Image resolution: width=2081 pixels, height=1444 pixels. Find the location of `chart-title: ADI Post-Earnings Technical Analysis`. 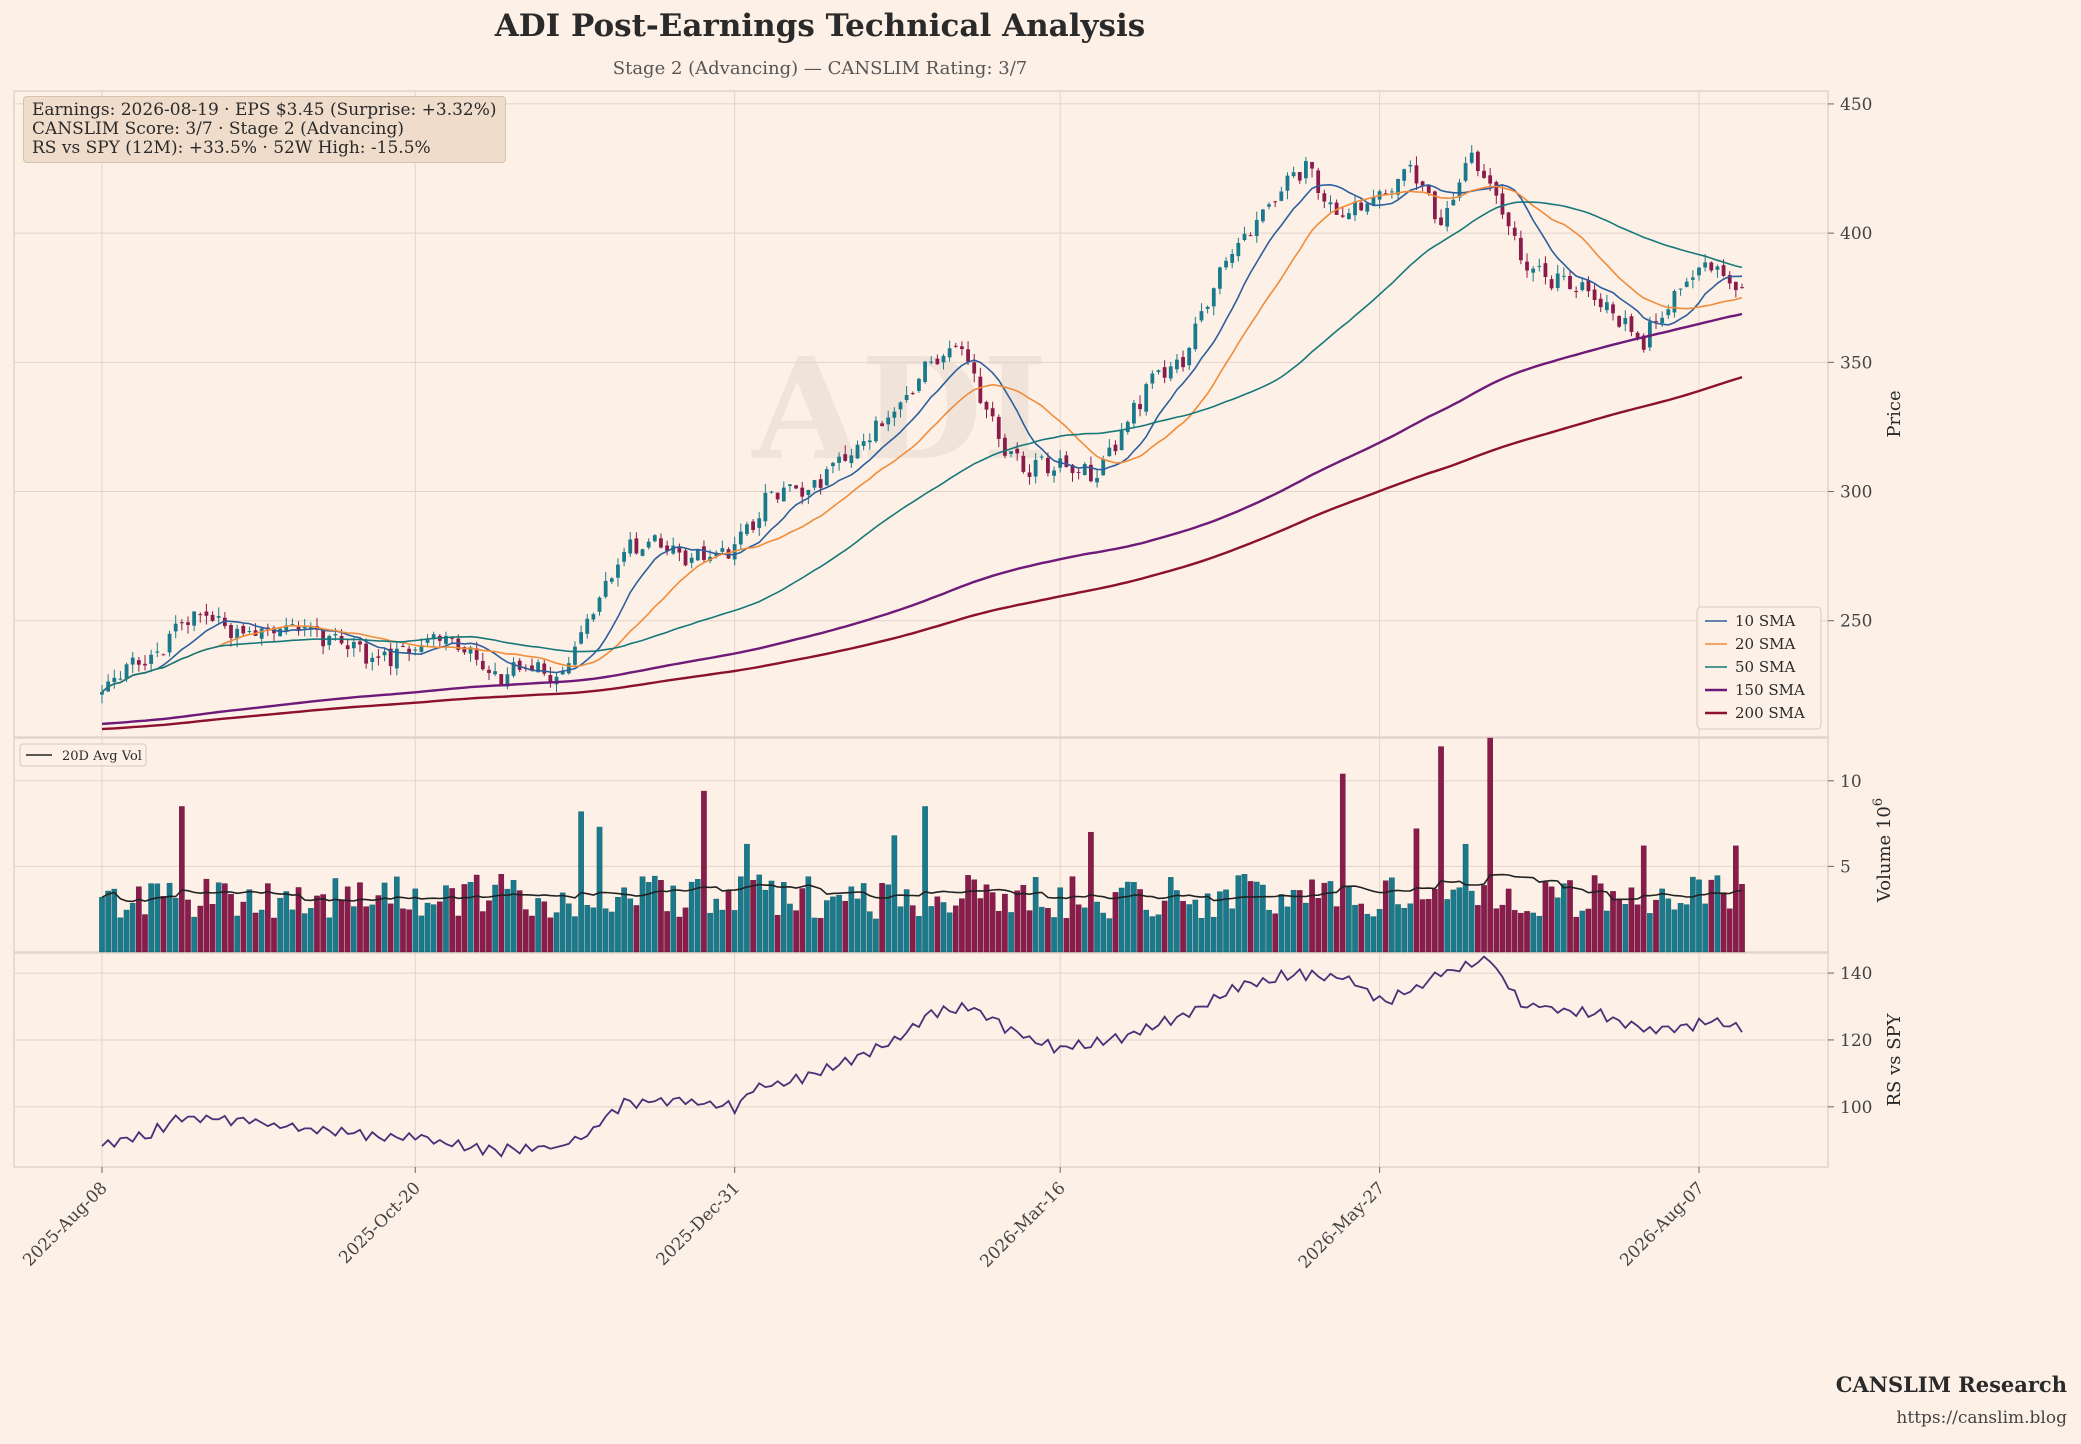

chart-title: ADI Post-Earnings Technical Analysis is located at coordinates (820, 26).